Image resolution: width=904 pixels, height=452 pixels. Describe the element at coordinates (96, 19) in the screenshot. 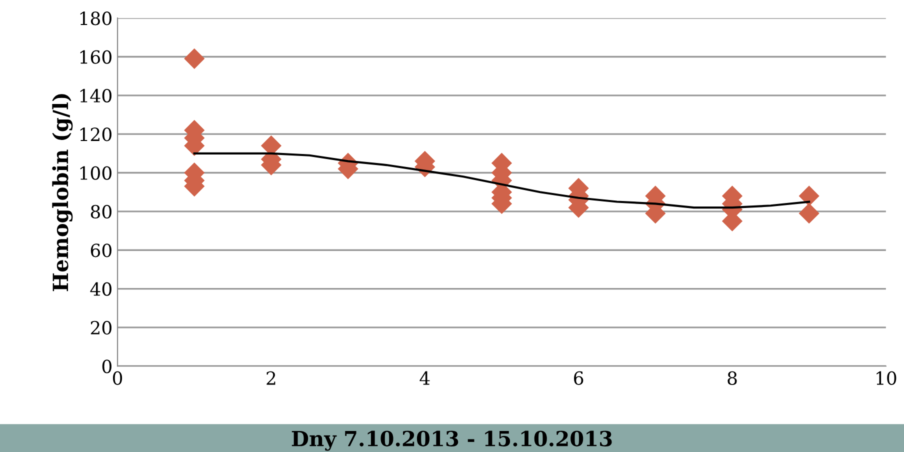

I see `y-tick-label: 180` at that location.